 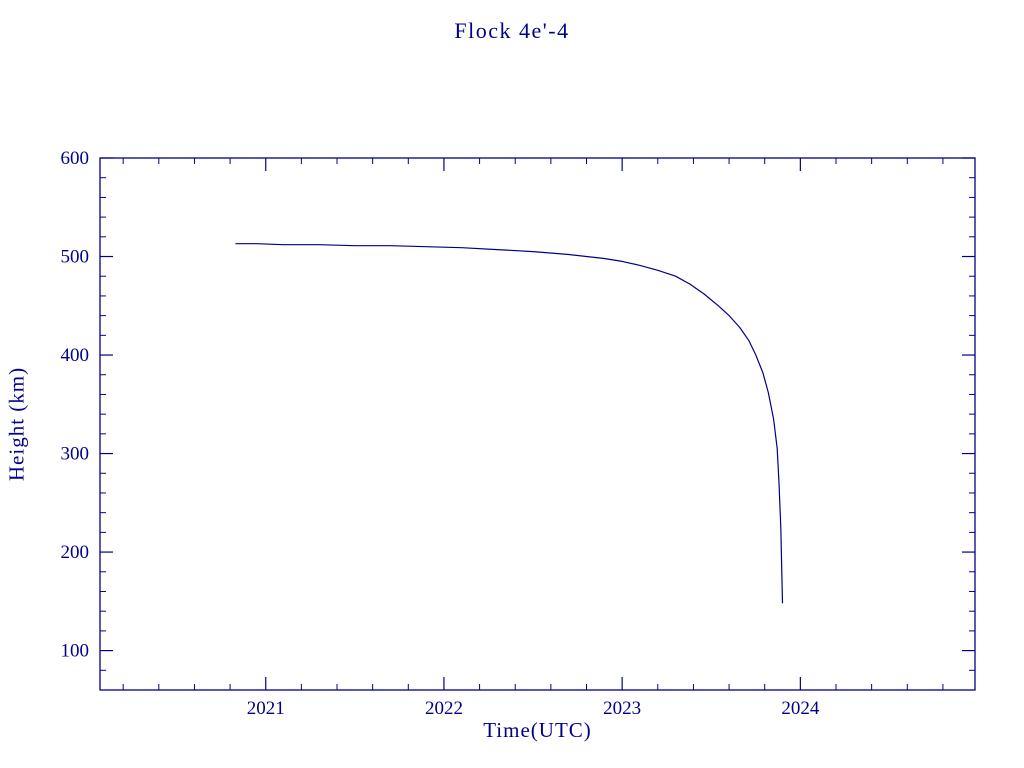 What do you see at coordinates (75, 454) in the screenshot?
I see `y-tick-label: 300` at bounding box center [75, 454].